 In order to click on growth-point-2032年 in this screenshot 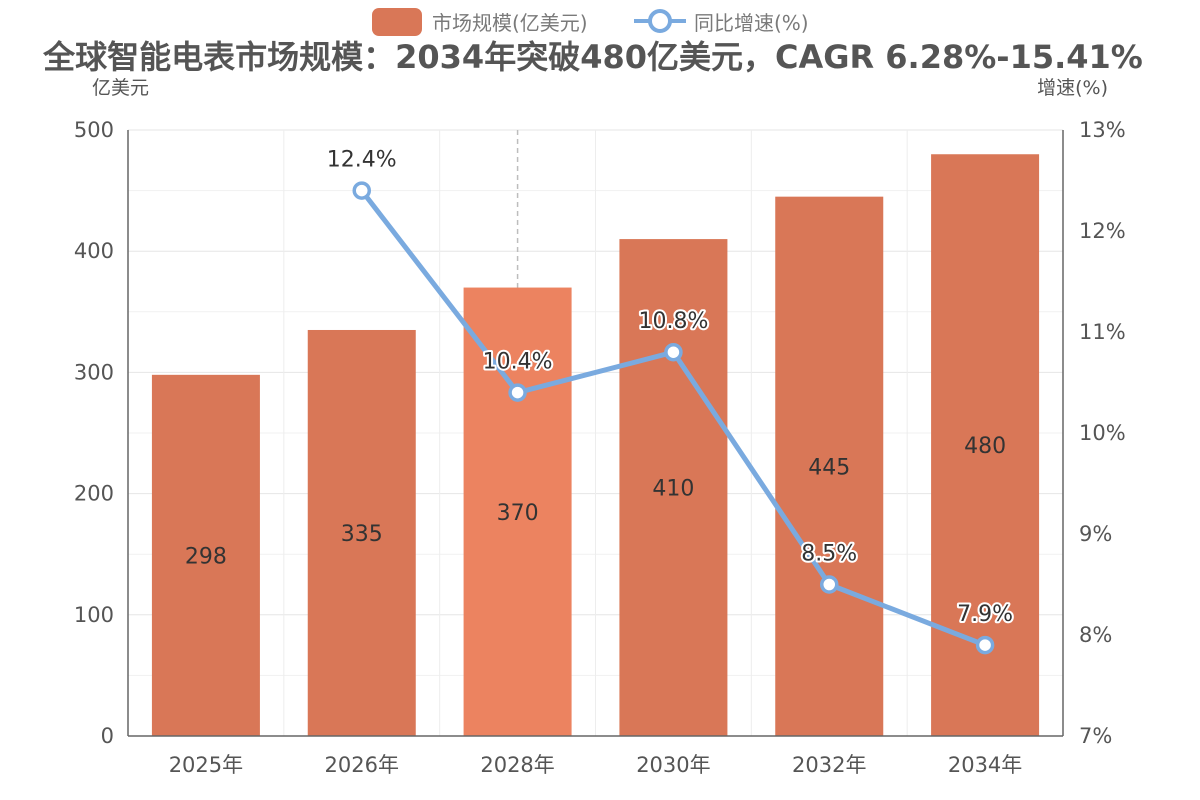, I will do `click(829, 584)`.